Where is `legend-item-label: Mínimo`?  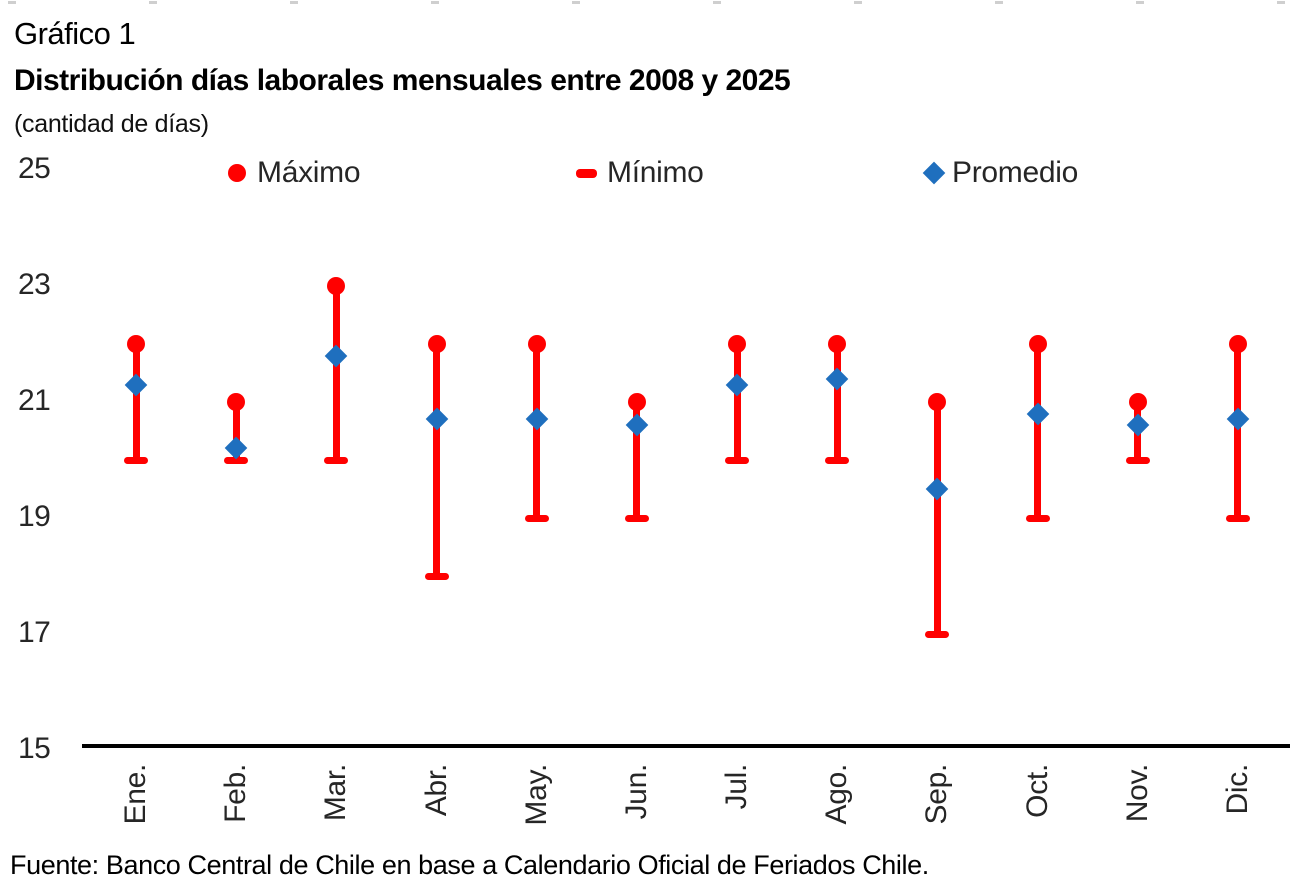 legend-item-label: Mínimo is located at coordinates (655, 172).